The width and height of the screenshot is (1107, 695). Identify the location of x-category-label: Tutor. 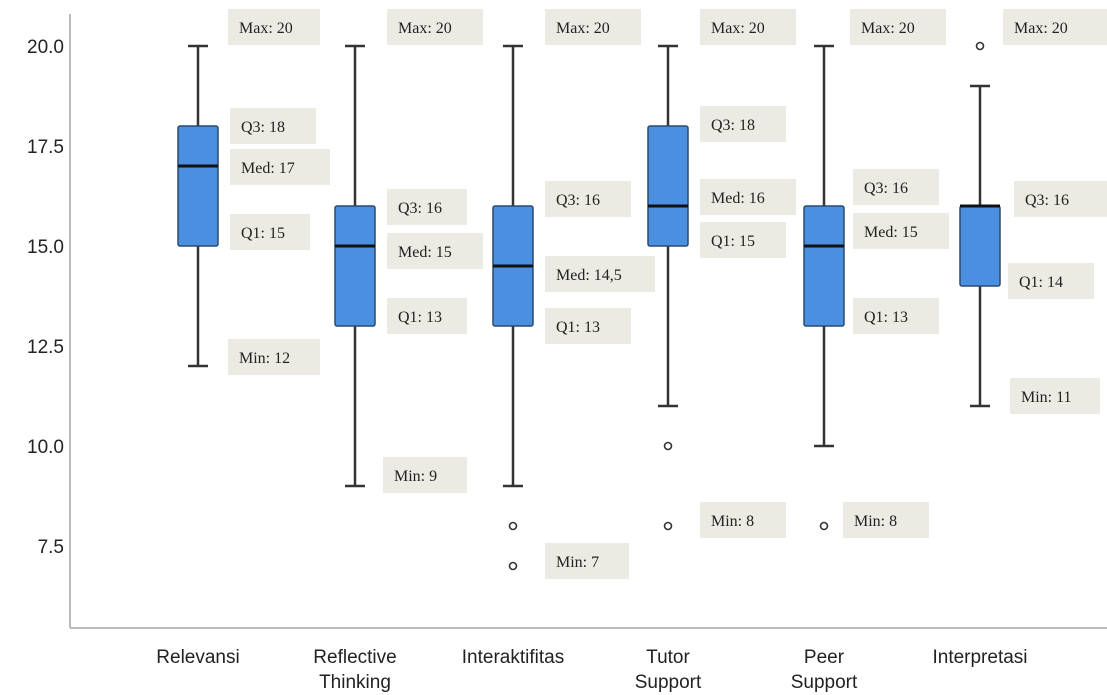
(668, 657).